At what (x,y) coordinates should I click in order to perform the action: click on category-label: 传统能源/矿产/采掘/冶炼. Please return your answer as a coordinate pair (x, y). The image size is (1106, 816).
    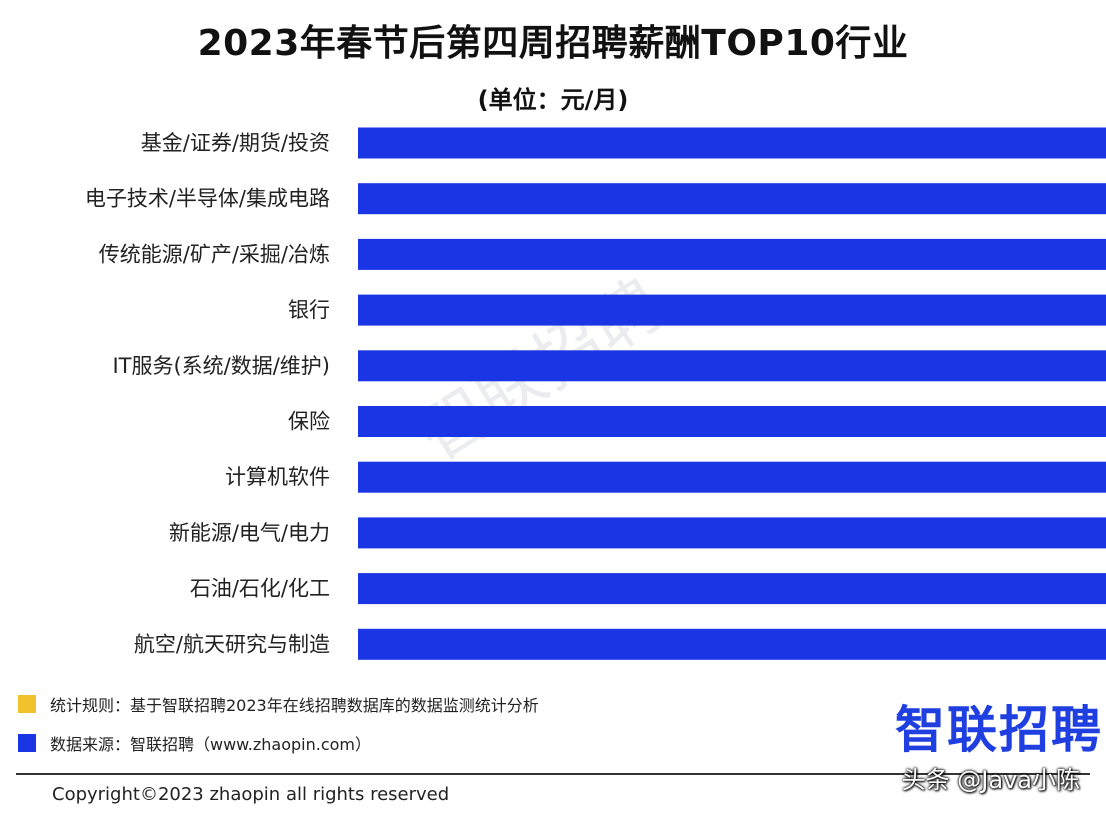
    Looking at the image, I should click on (214, 254).